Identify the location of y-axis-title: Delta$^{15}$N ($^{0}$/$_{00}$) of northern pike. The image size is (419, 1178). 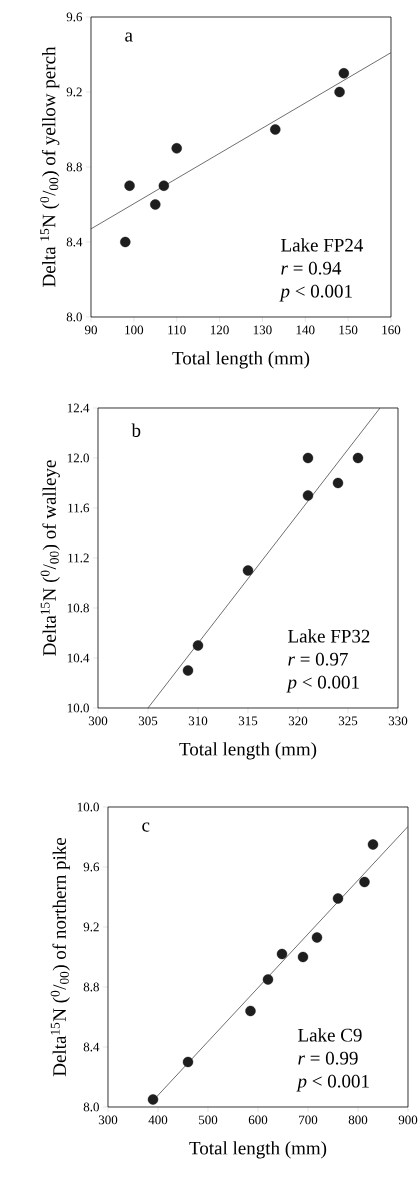
(60, 957).